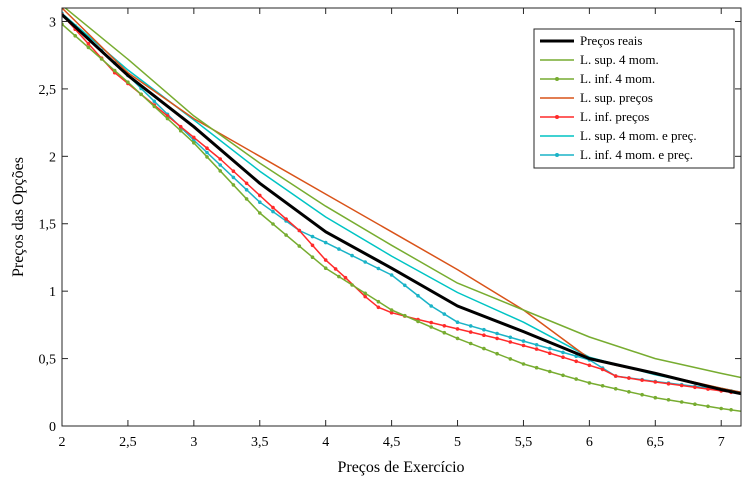  I want to click on y-tick-label: 3, so click(52, 22).